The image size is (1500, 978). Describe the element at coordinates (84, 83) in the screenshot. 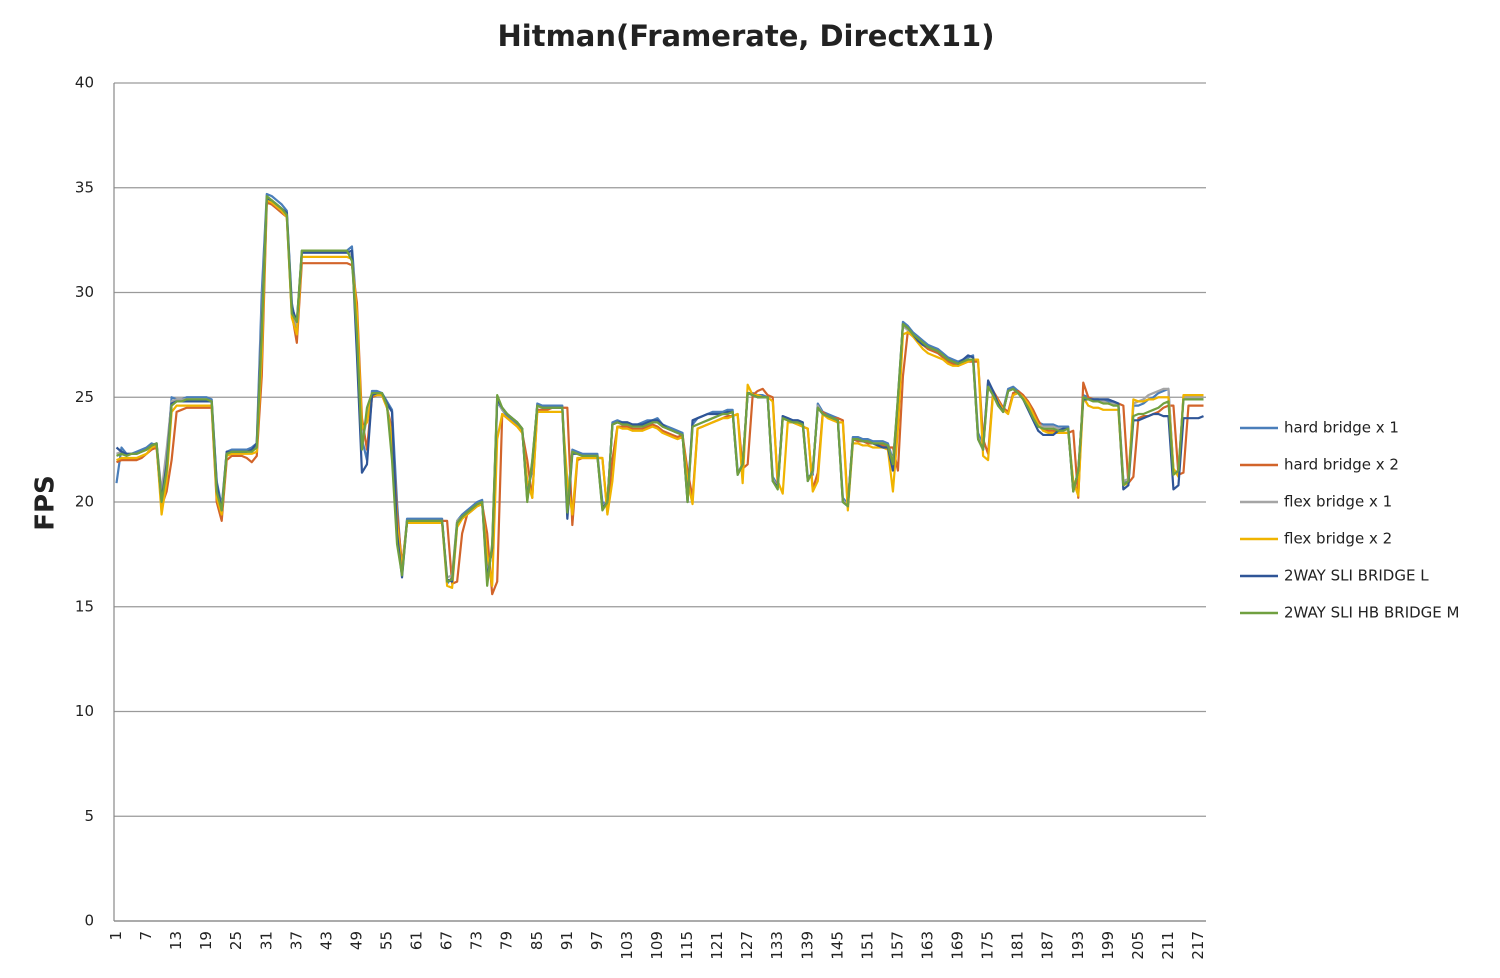

I see `y-tick-label: 40` at that location.